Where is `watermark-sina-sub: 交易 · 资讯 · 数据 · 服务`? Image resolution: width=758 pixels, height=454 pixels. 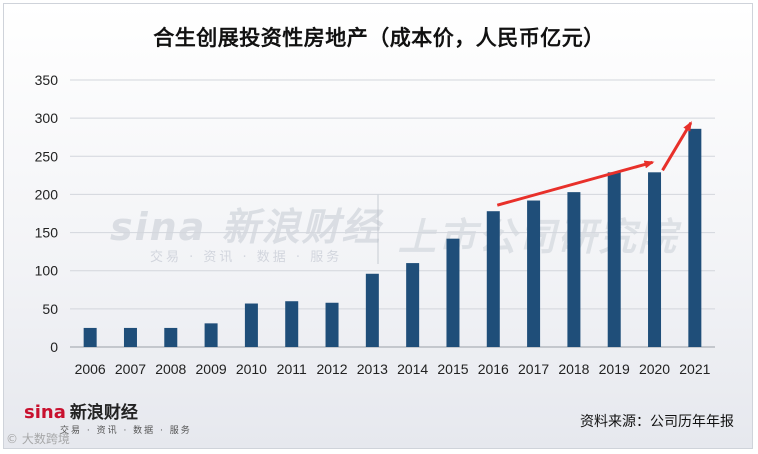 watermark-sina-sub: 交易 · 资讯 · 数据 · 服务 is located at coordinates (246, 257).